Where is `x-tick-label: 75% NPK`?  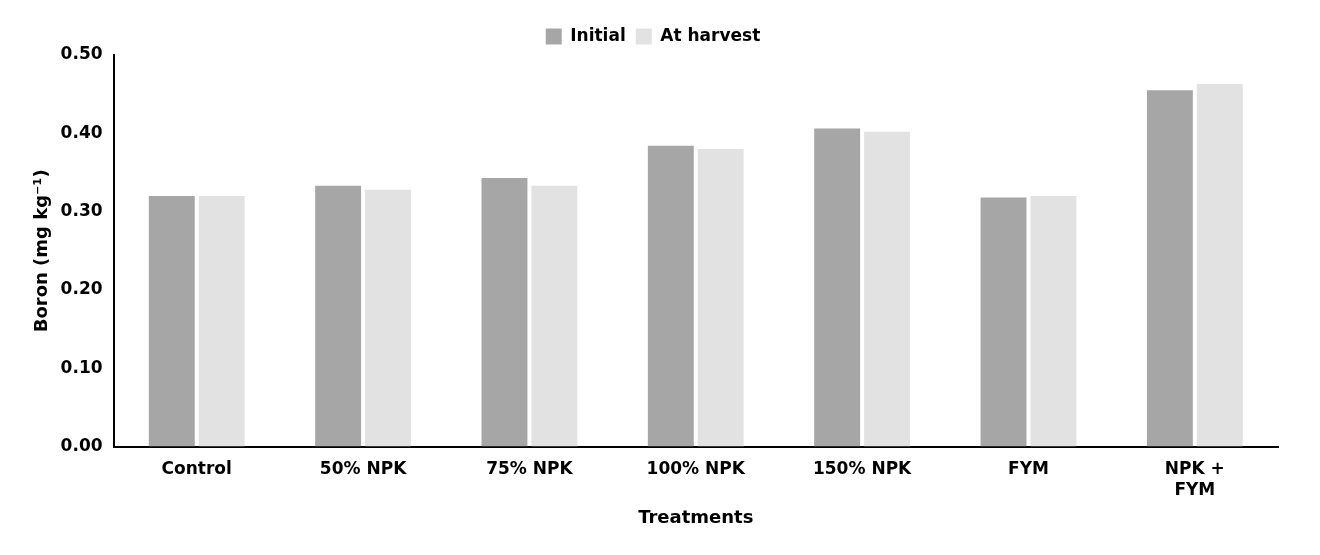
x-tick-label: 75% NPK is located at coordinates (530, 468).